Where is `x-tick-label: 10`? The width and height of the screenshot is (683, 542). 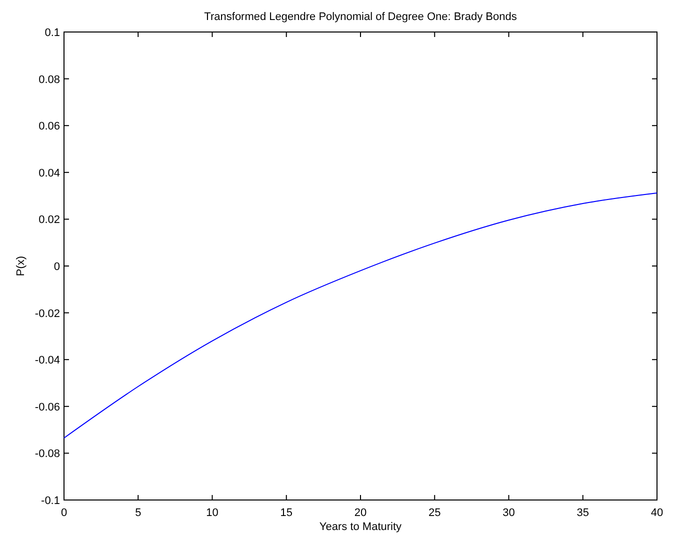 x-tick-label: 10 is located at coordinates (212, 513).